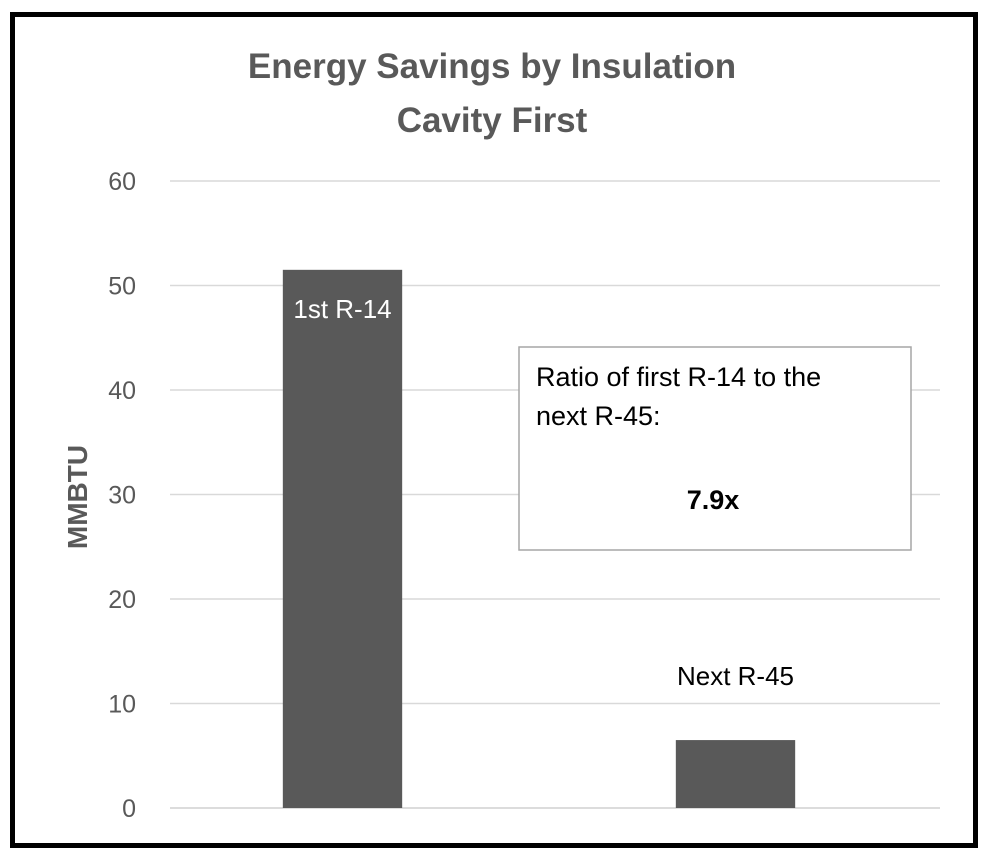  What do you see at coordinates (492, 66) in the screenshot?
I see `chart-title-line-1: Energy Savings by Insulation` at bounding box center [492, 66].